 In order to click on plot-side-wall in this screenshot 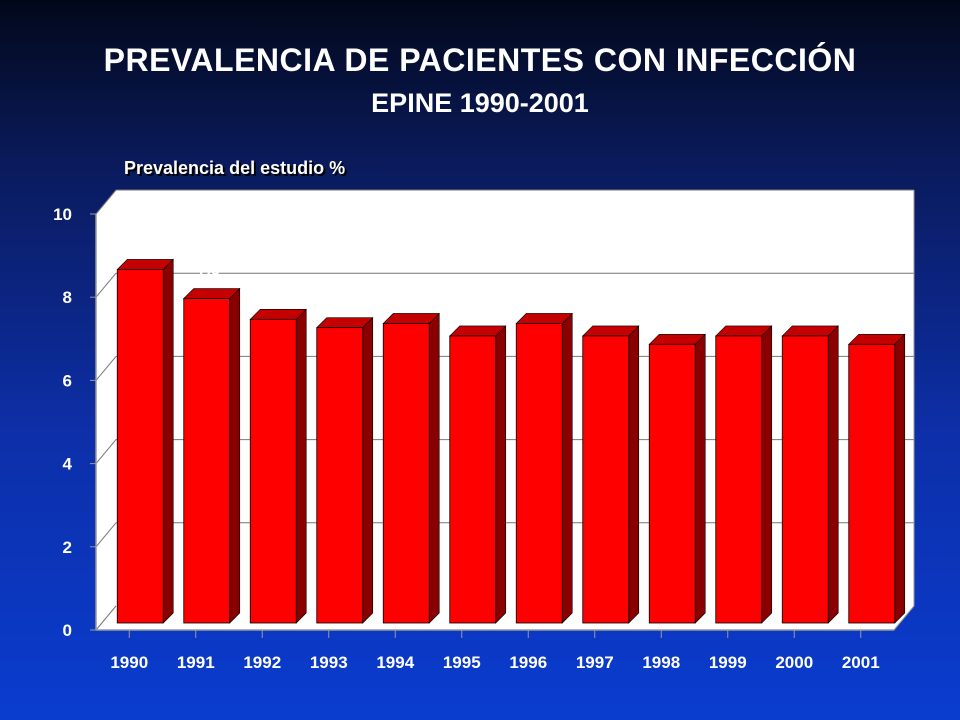, I will do `click(106, 410)`.